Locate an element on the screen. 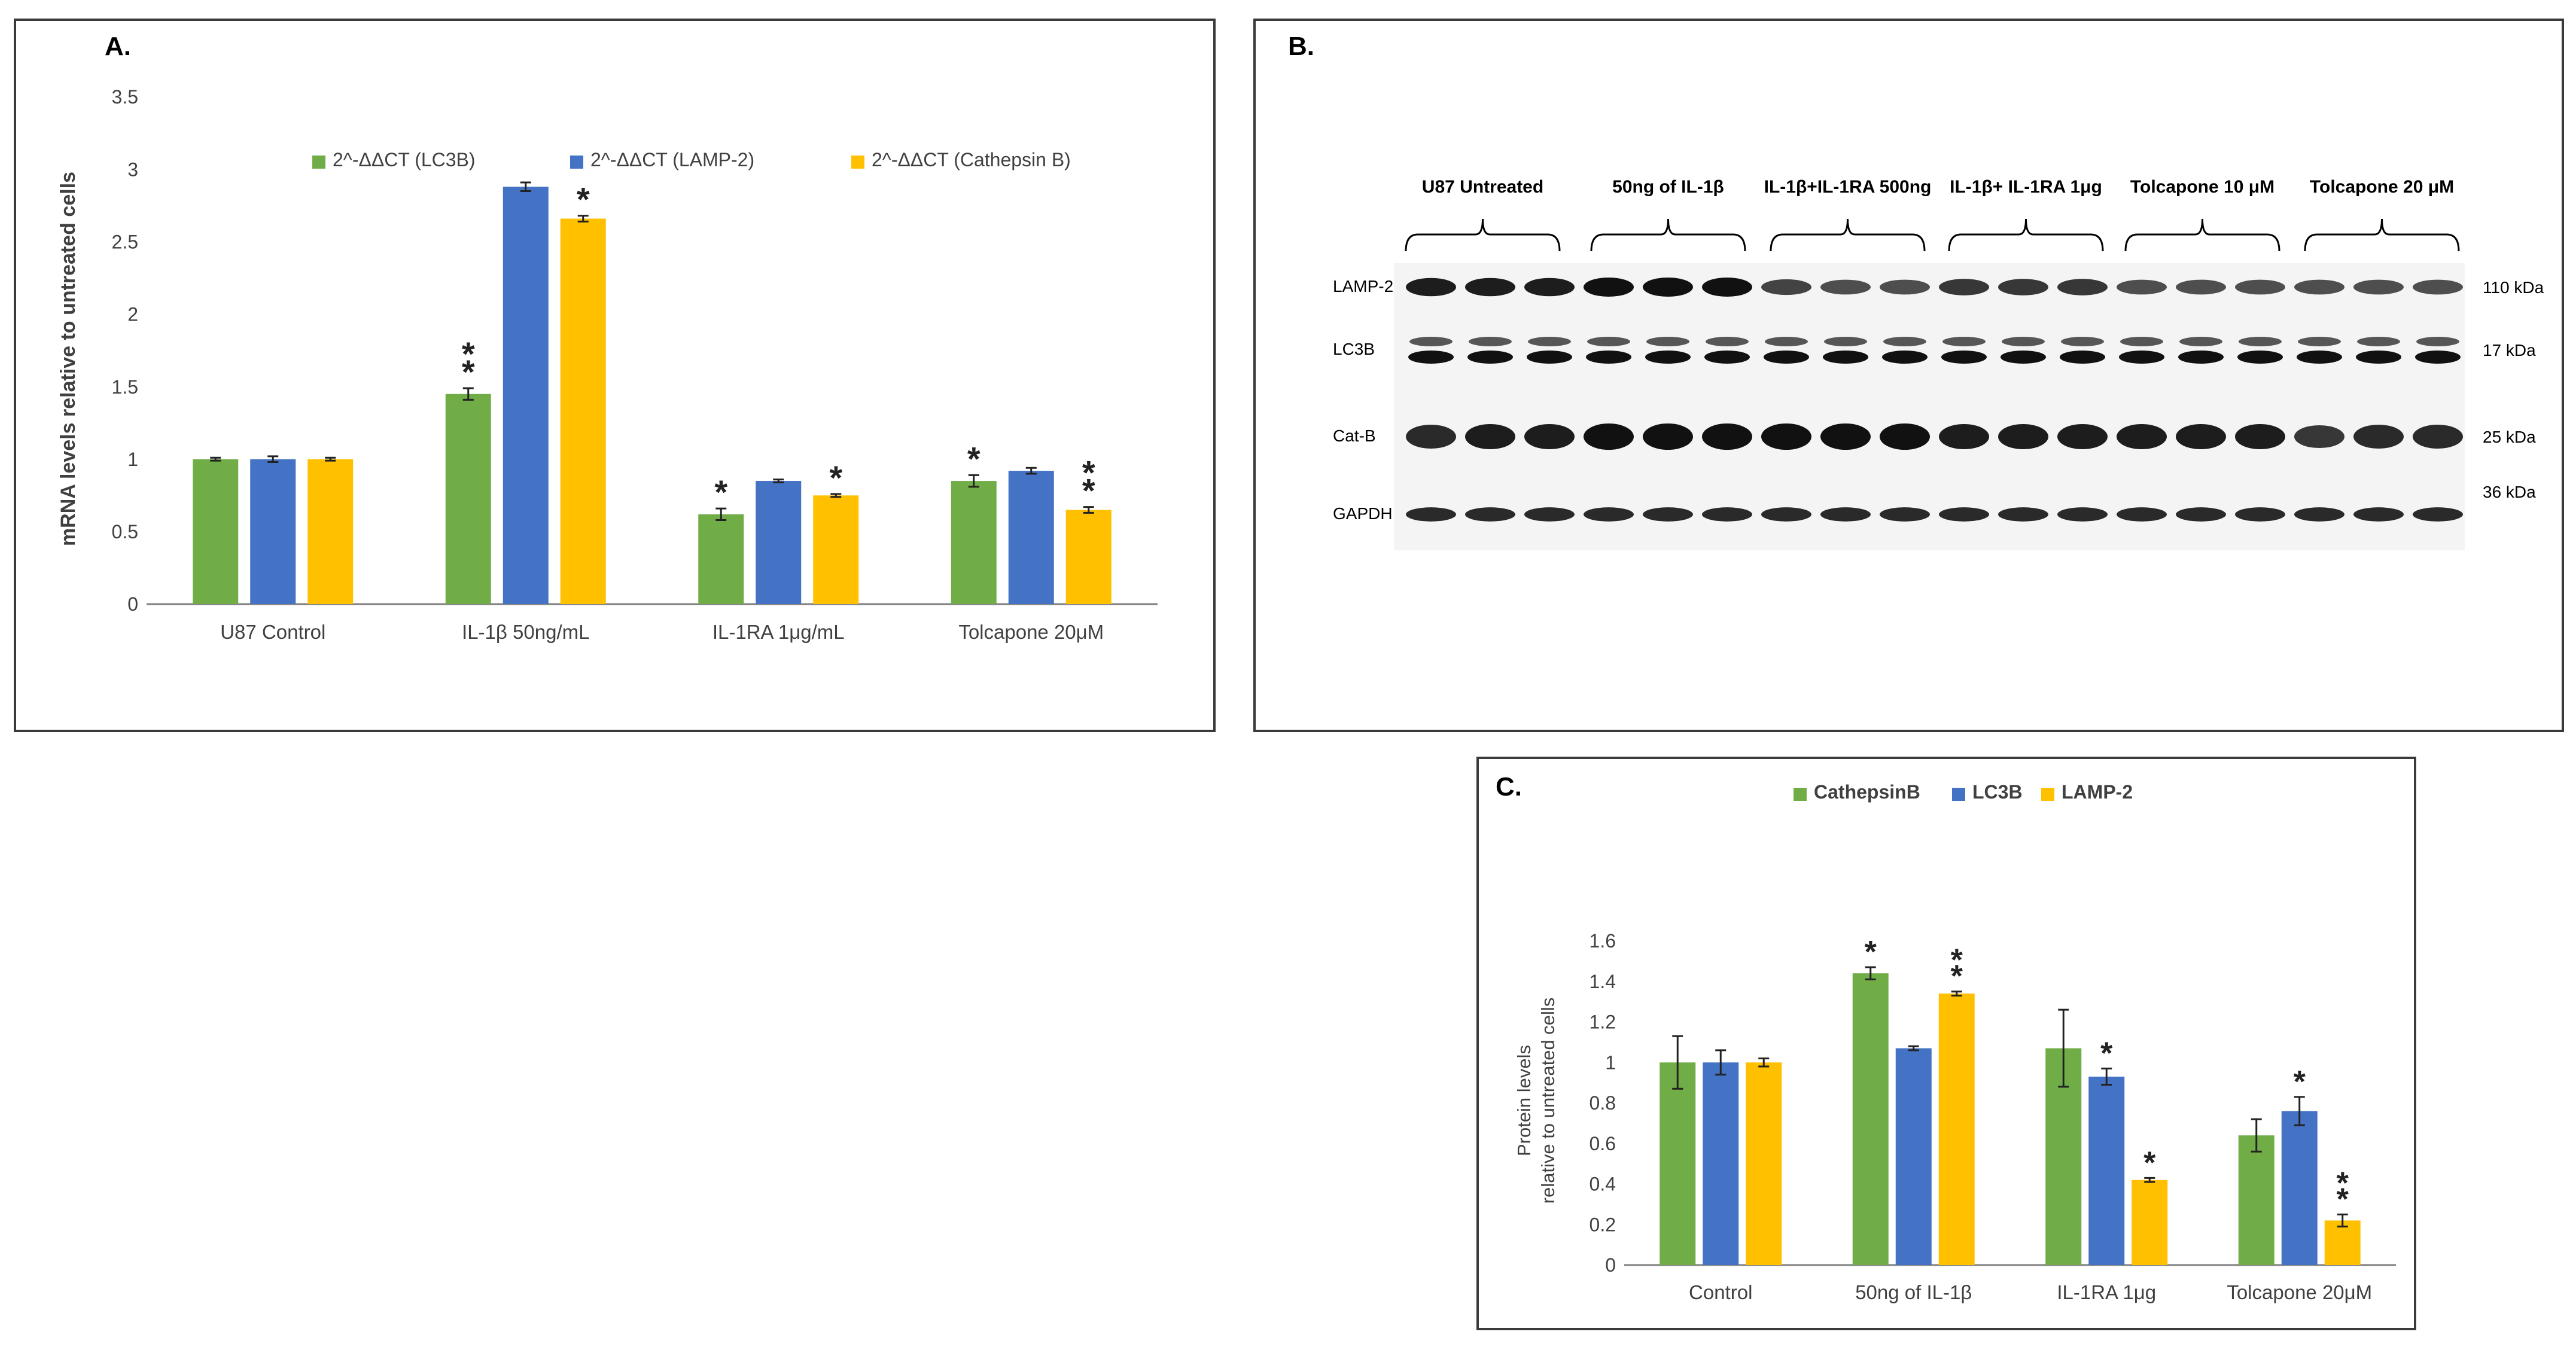 This screenshot has width=2576, height=1350. x-tick-label: Control is located at coordinates (1720, 1292).